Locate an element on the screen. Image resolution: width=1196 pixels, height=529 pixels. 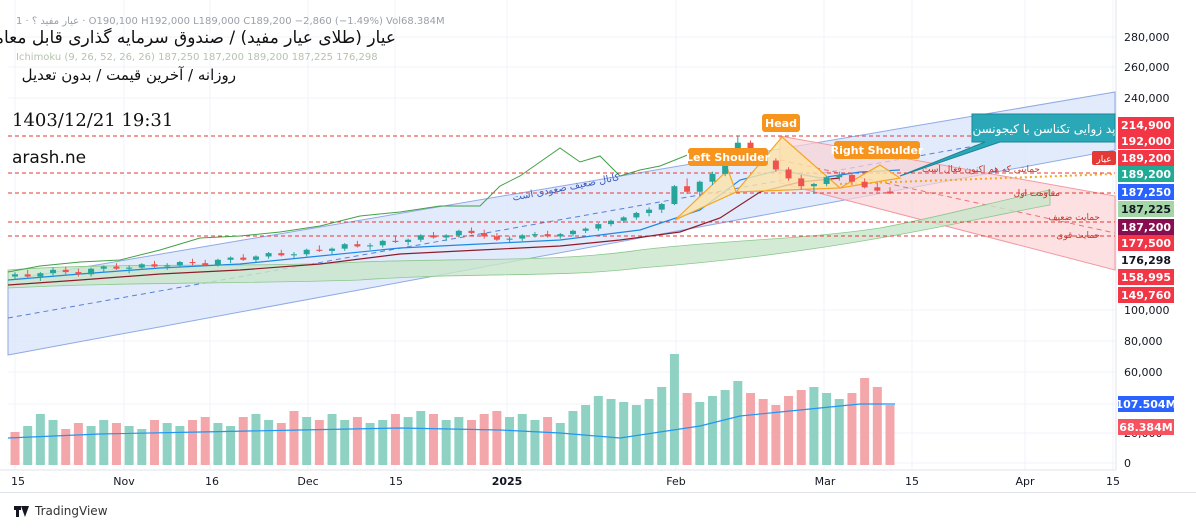
annotation-active-support: حمایتی که هم اکنون فعال است is located at coordinates (981, 170).